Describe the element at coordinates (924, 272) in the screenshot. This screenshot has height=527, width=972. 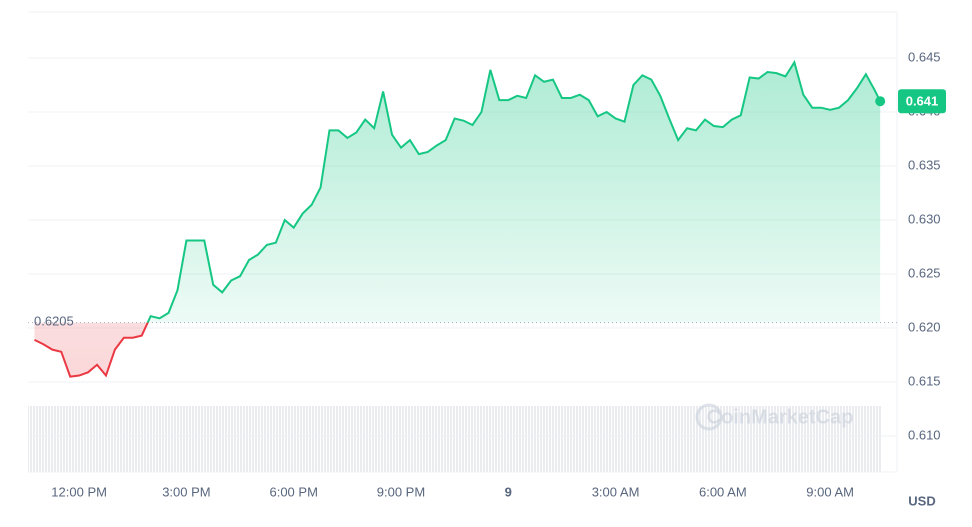
I see `y-tick-label: 0.625` at that location.